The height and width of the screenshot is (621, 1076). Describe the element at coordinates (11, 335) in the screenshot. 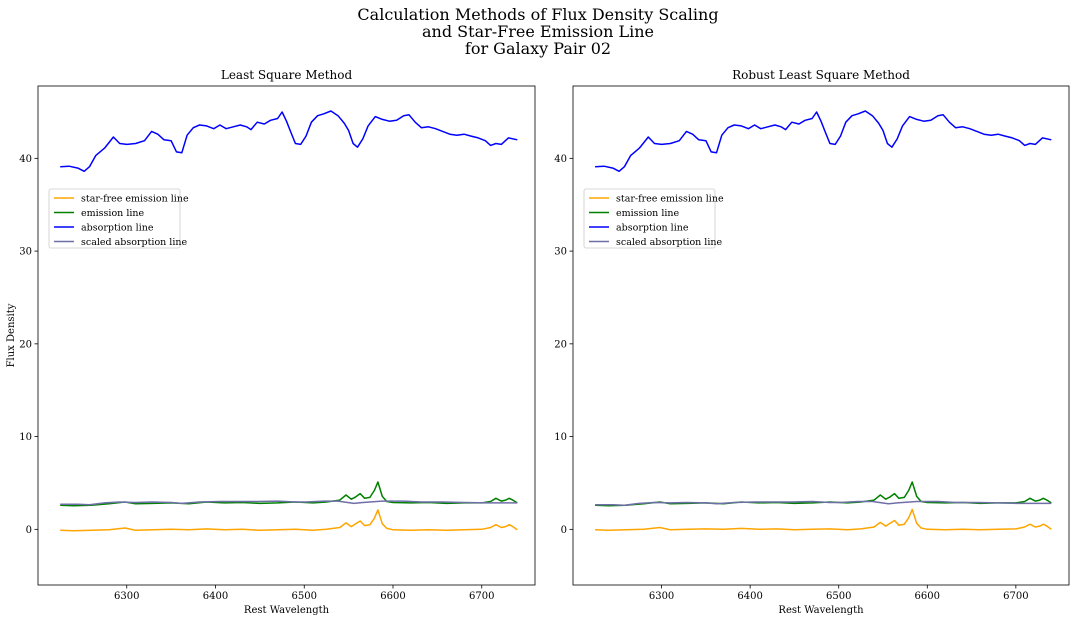

I see `y-axis-label: Flux Density` at that location.